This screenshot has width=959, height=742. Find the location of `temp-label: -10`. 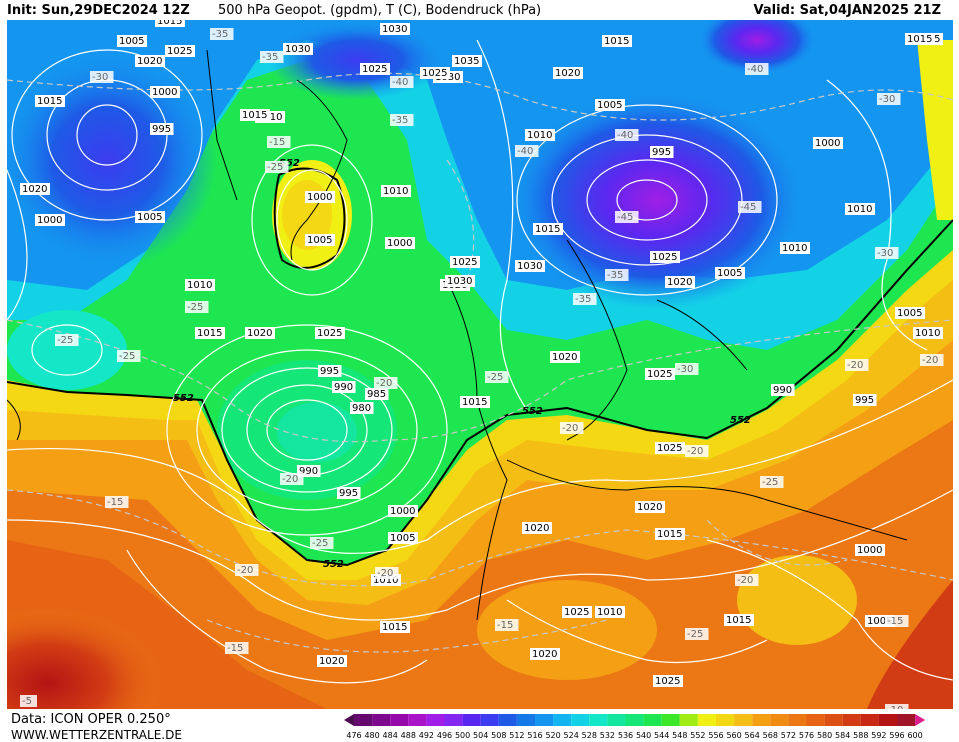

temp-label: -10 is located at coordinates (895, 707).